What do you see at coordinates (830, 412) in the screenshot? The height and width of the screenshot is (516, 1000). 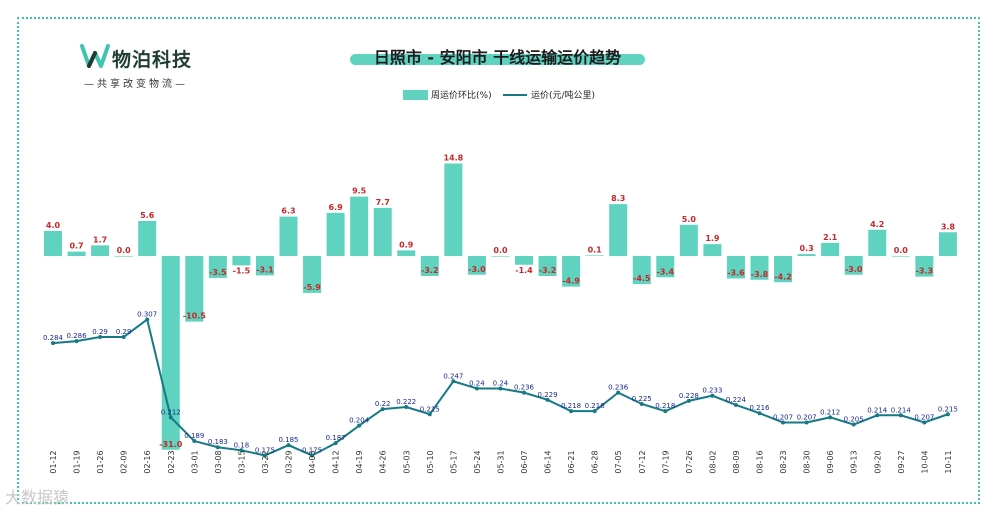 I see `line-value-label: 0.212` at bounding box center [830, 412].